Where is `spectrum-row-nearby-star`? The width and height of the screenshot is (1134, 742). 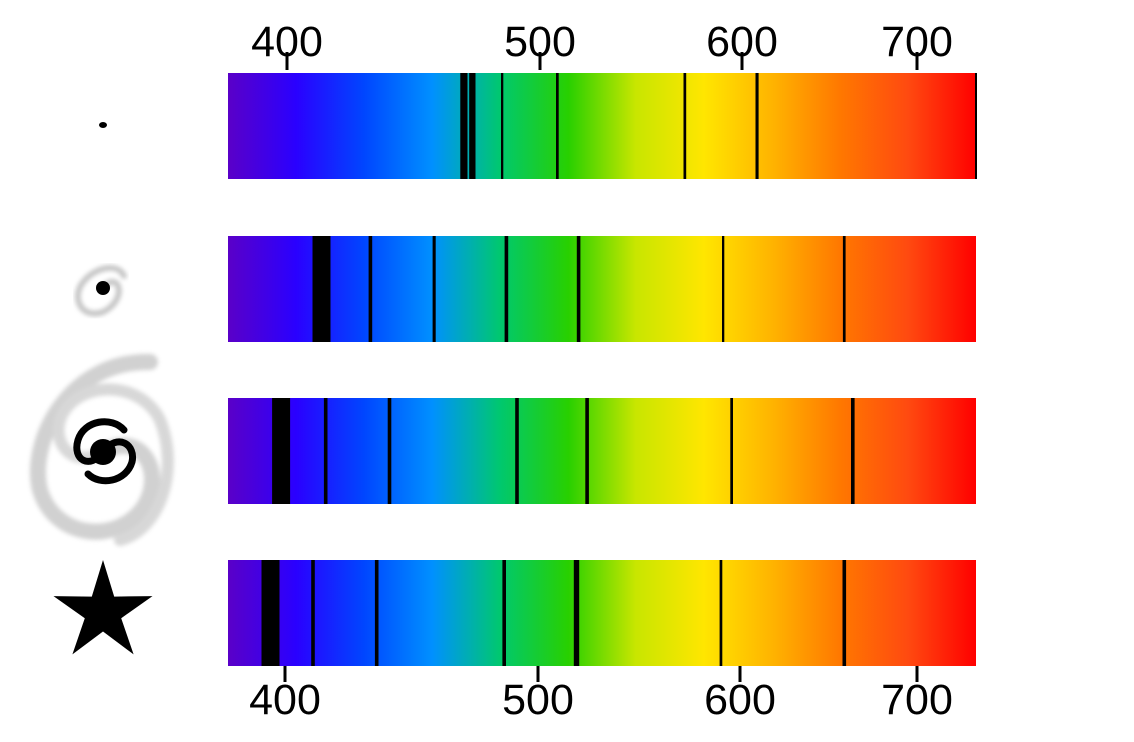
spectrum-row-nearby-star is located at coordinates (602, 613).